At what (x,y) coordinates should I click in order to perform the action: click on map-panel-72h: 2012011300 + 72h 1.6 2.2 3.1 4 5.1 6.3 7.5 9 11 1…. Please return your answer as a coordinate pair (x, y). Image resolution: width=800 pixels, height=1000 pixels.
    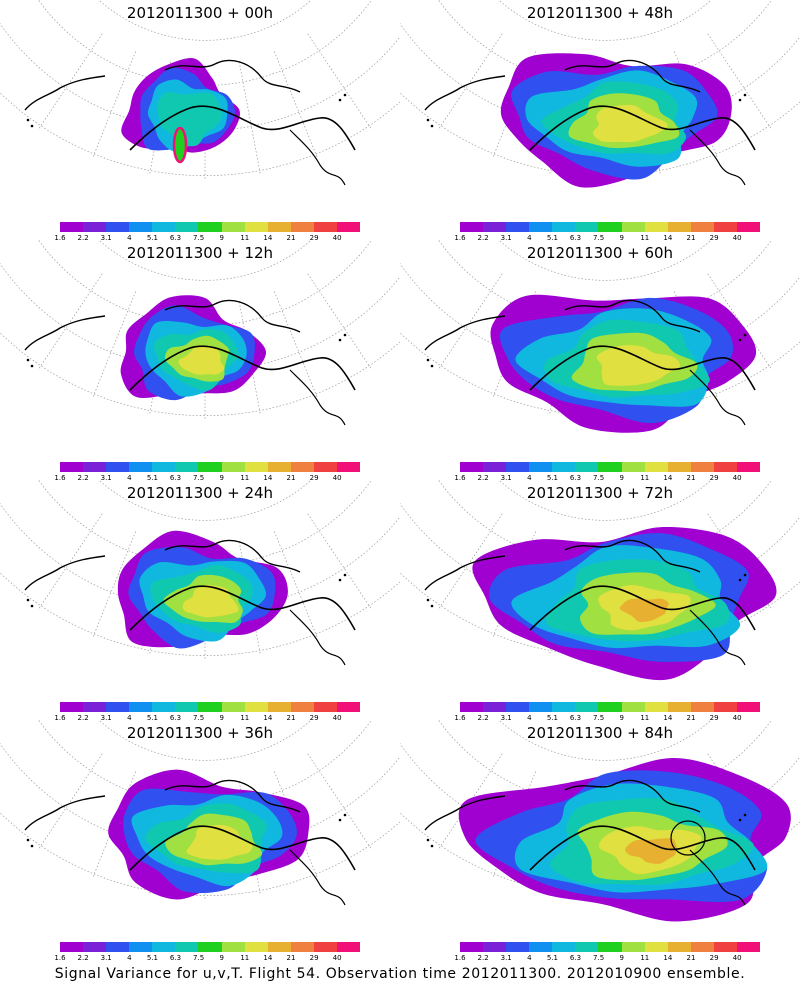
    Looking at the image, I should click on (600, 601).